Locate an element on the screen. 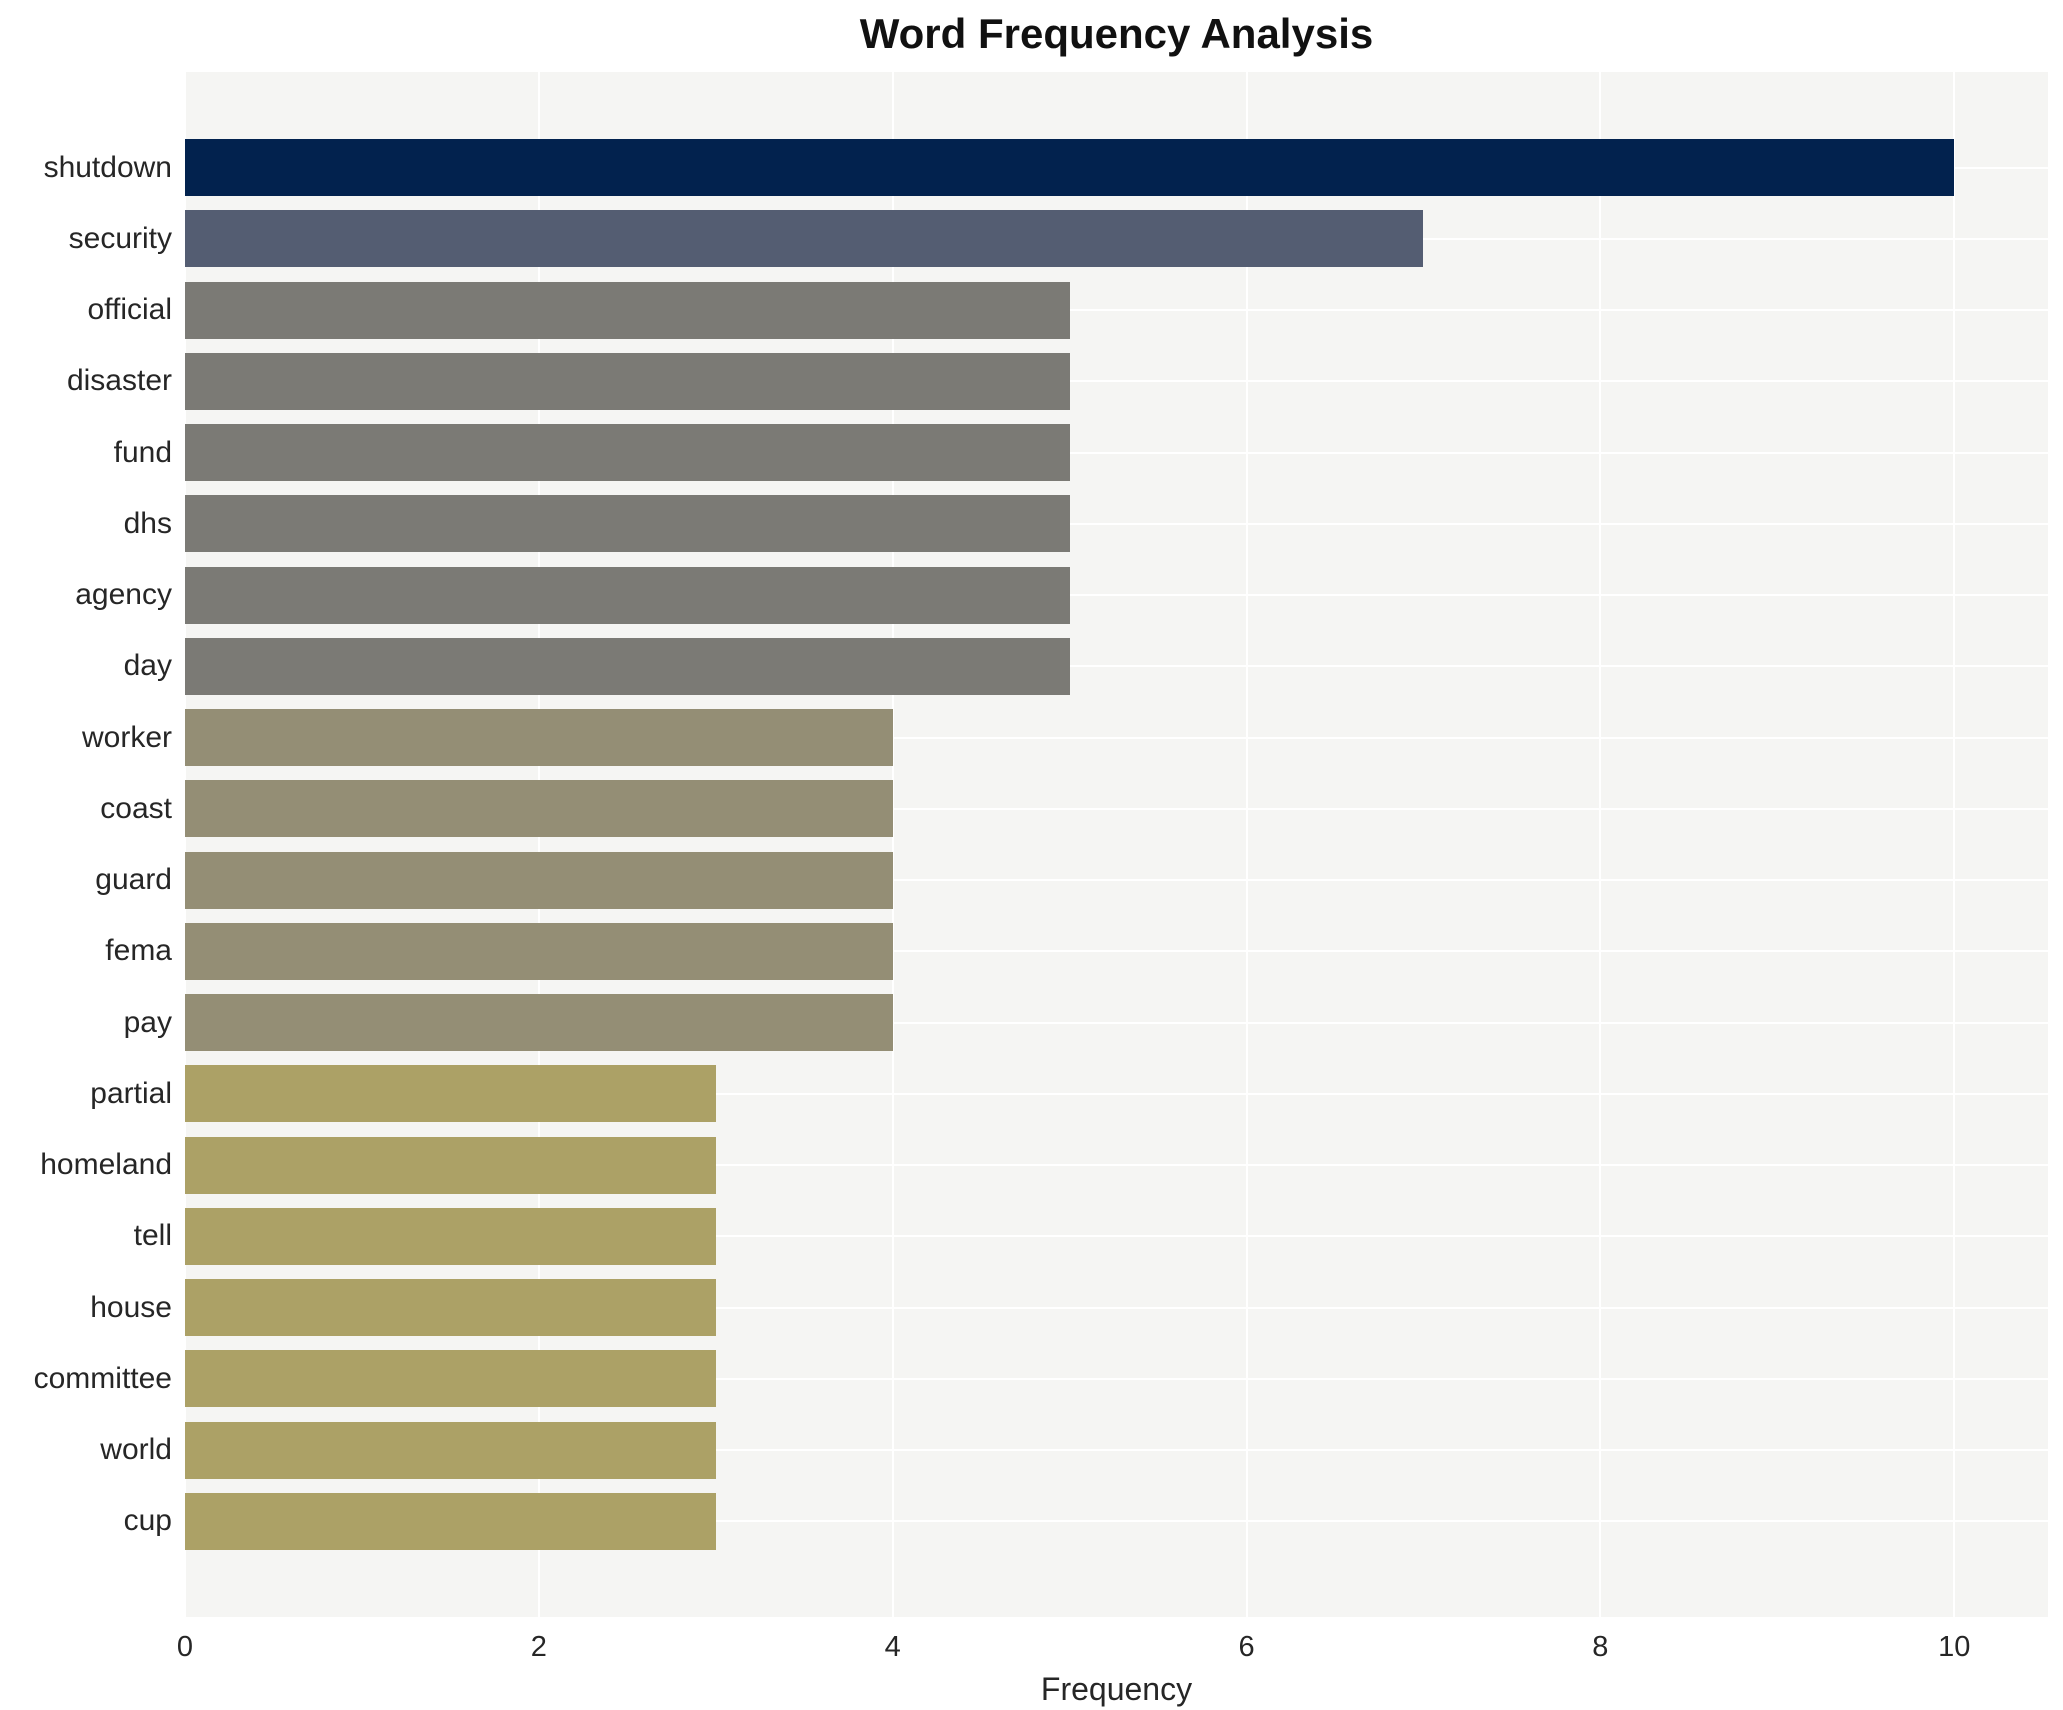  y-label-security: security is located at coordinates (120, 238).